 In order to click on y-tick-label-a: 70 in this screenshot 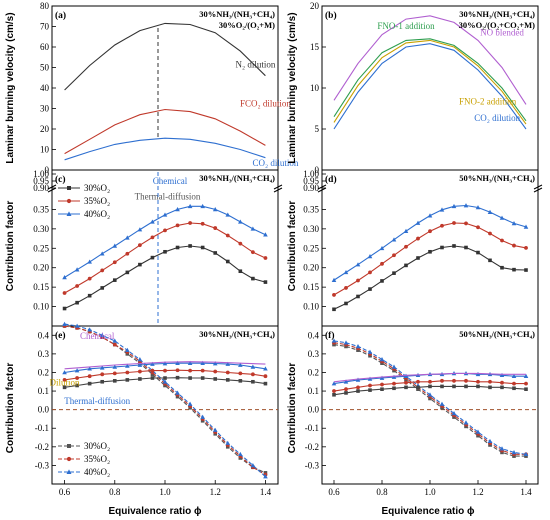, I will do `click(45, 27)`.